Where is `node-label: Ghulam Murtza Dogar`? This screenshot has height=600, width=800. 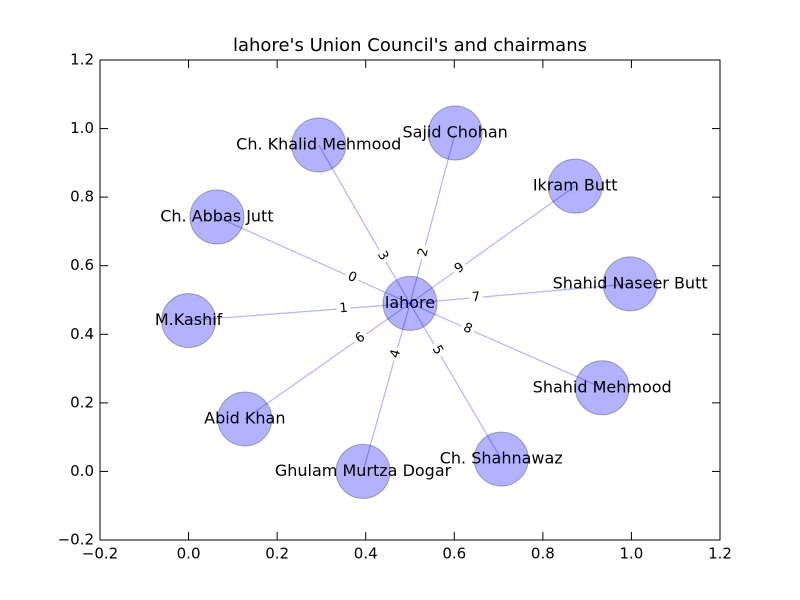 node-label: Ghulam Murtza Dogar is located at coordinates (363, 470).